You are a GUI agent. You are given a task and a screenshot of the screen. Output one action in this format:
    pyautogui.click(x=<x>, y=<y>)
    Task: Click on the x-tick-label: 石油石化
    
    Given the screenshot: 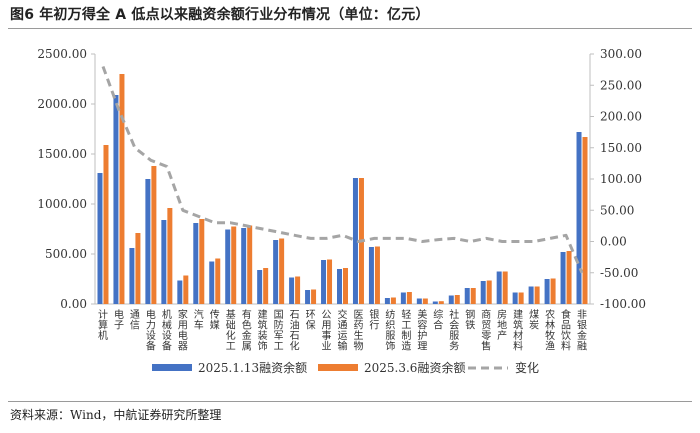 What is the action you would take?
    pyautogui.click(x=295, y=331)
    